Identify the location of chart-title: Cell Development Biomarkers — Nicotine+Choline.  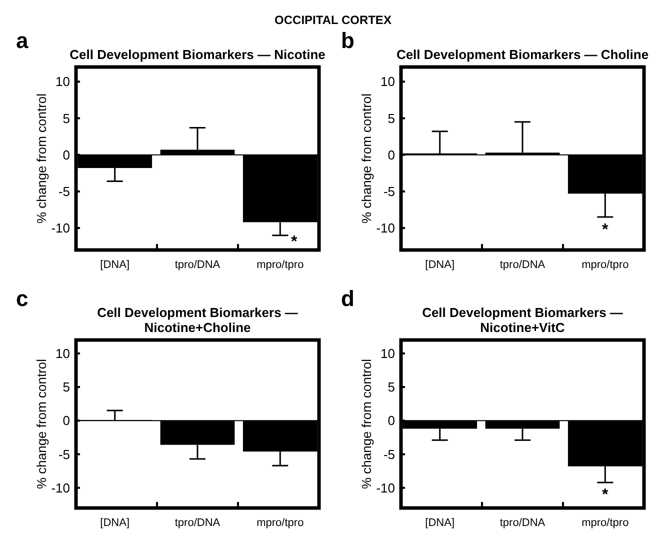
(197, 320).